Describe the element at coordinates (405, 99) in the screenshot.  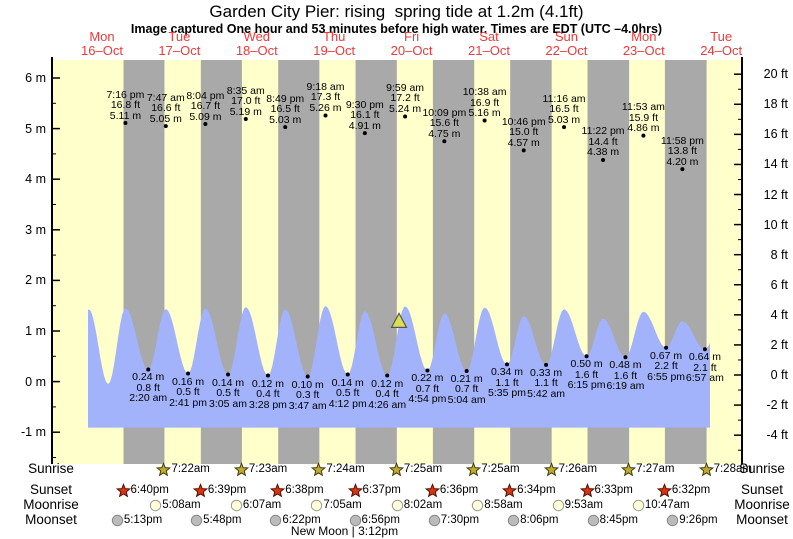
I see `high-tide-label: 9:59 am 17.2 ft 5.24 m` at that location.